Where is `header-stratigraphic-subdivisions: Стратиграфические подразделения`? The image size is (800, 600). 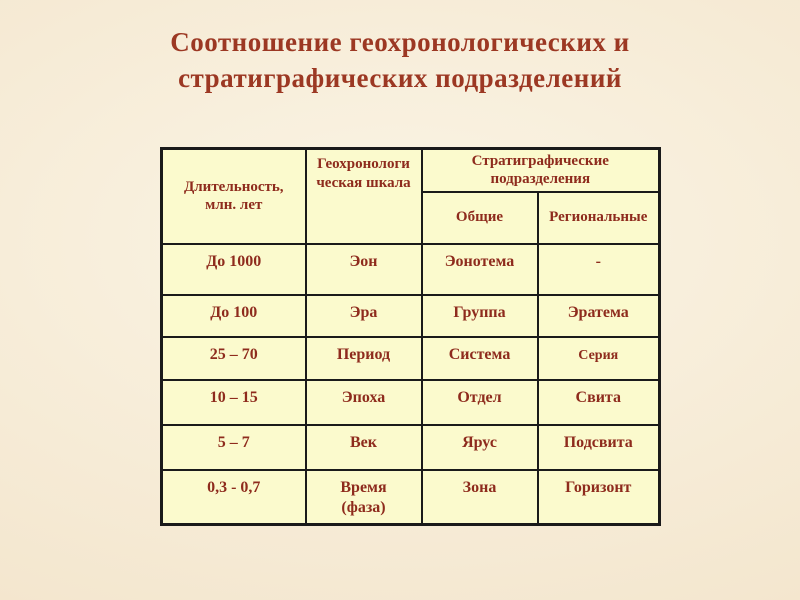
header-stratigraphic-subdivisions: Стратиграфические подразделения is located at coordinates (540, 170).